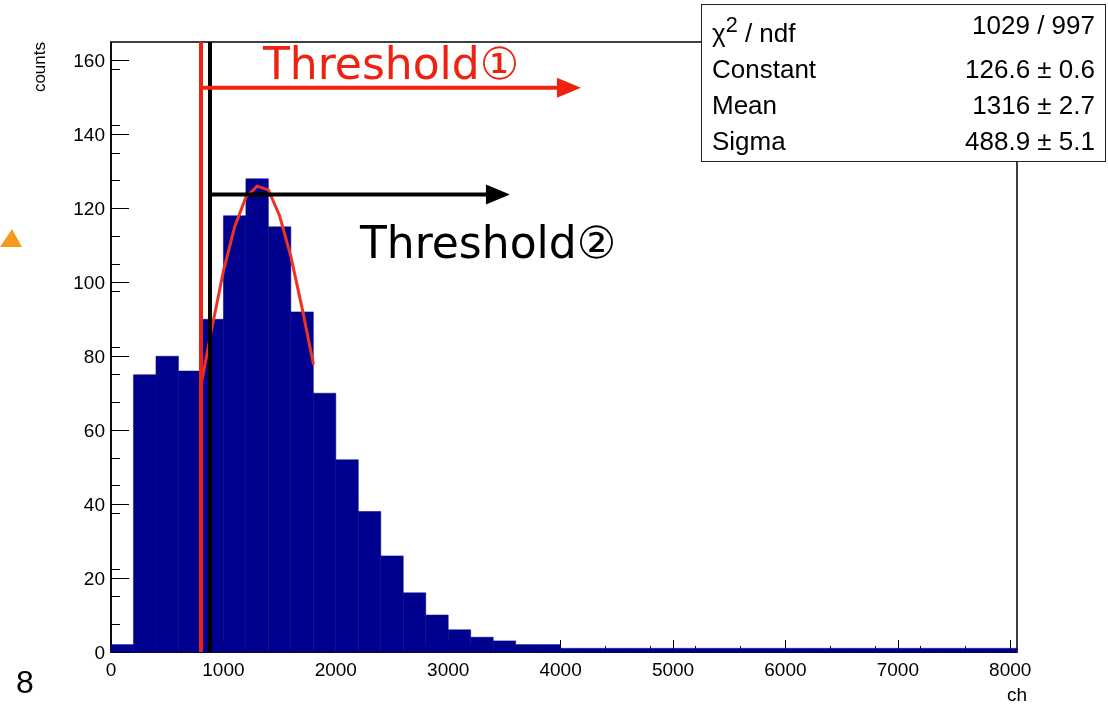 The height and width of the screenshot is (708, 1108). Describe the element at coordinates (745, 105) in the screenshot. I see `annotation: Mean` at that location.